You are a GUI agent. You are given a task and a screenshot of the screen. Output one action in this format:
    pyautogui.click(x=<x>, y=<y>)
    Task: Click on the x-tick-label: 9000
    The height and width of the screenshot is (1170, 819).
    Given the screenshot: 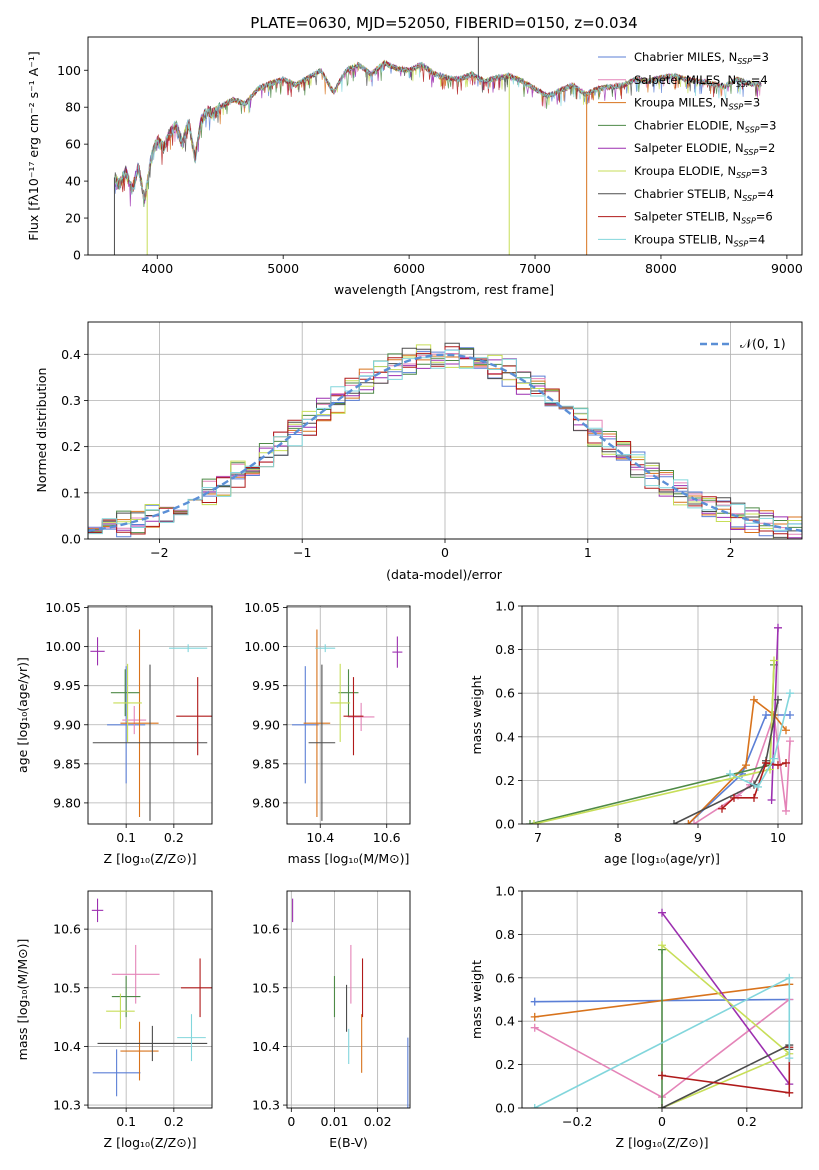 What is the action you would take?
    pyautogui.click(x=787, y=268)
    